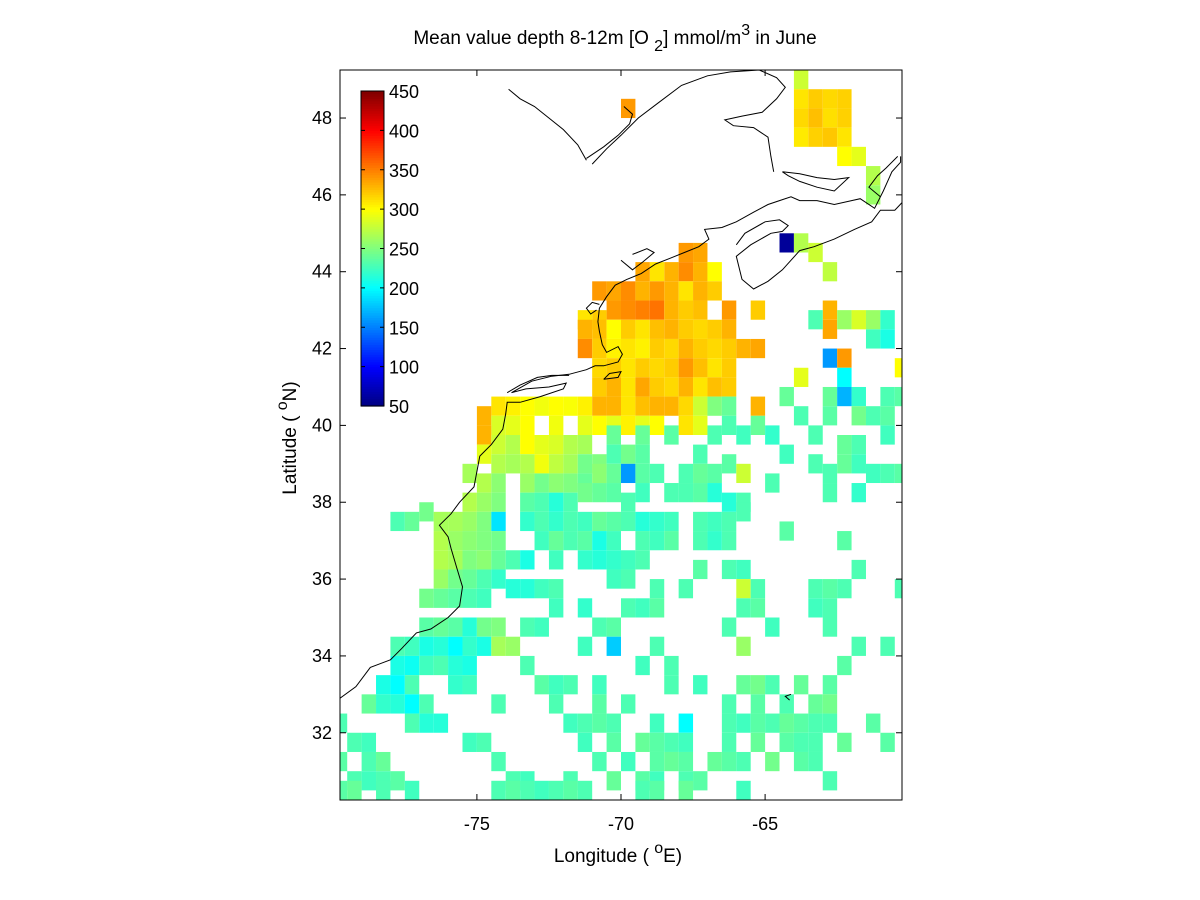 This screenshot has height=900, width=1200. What do you see at coordinates (322, 425) in the screenshot?
I see `y-tick-label: 40` at bounding box center [322, 425].